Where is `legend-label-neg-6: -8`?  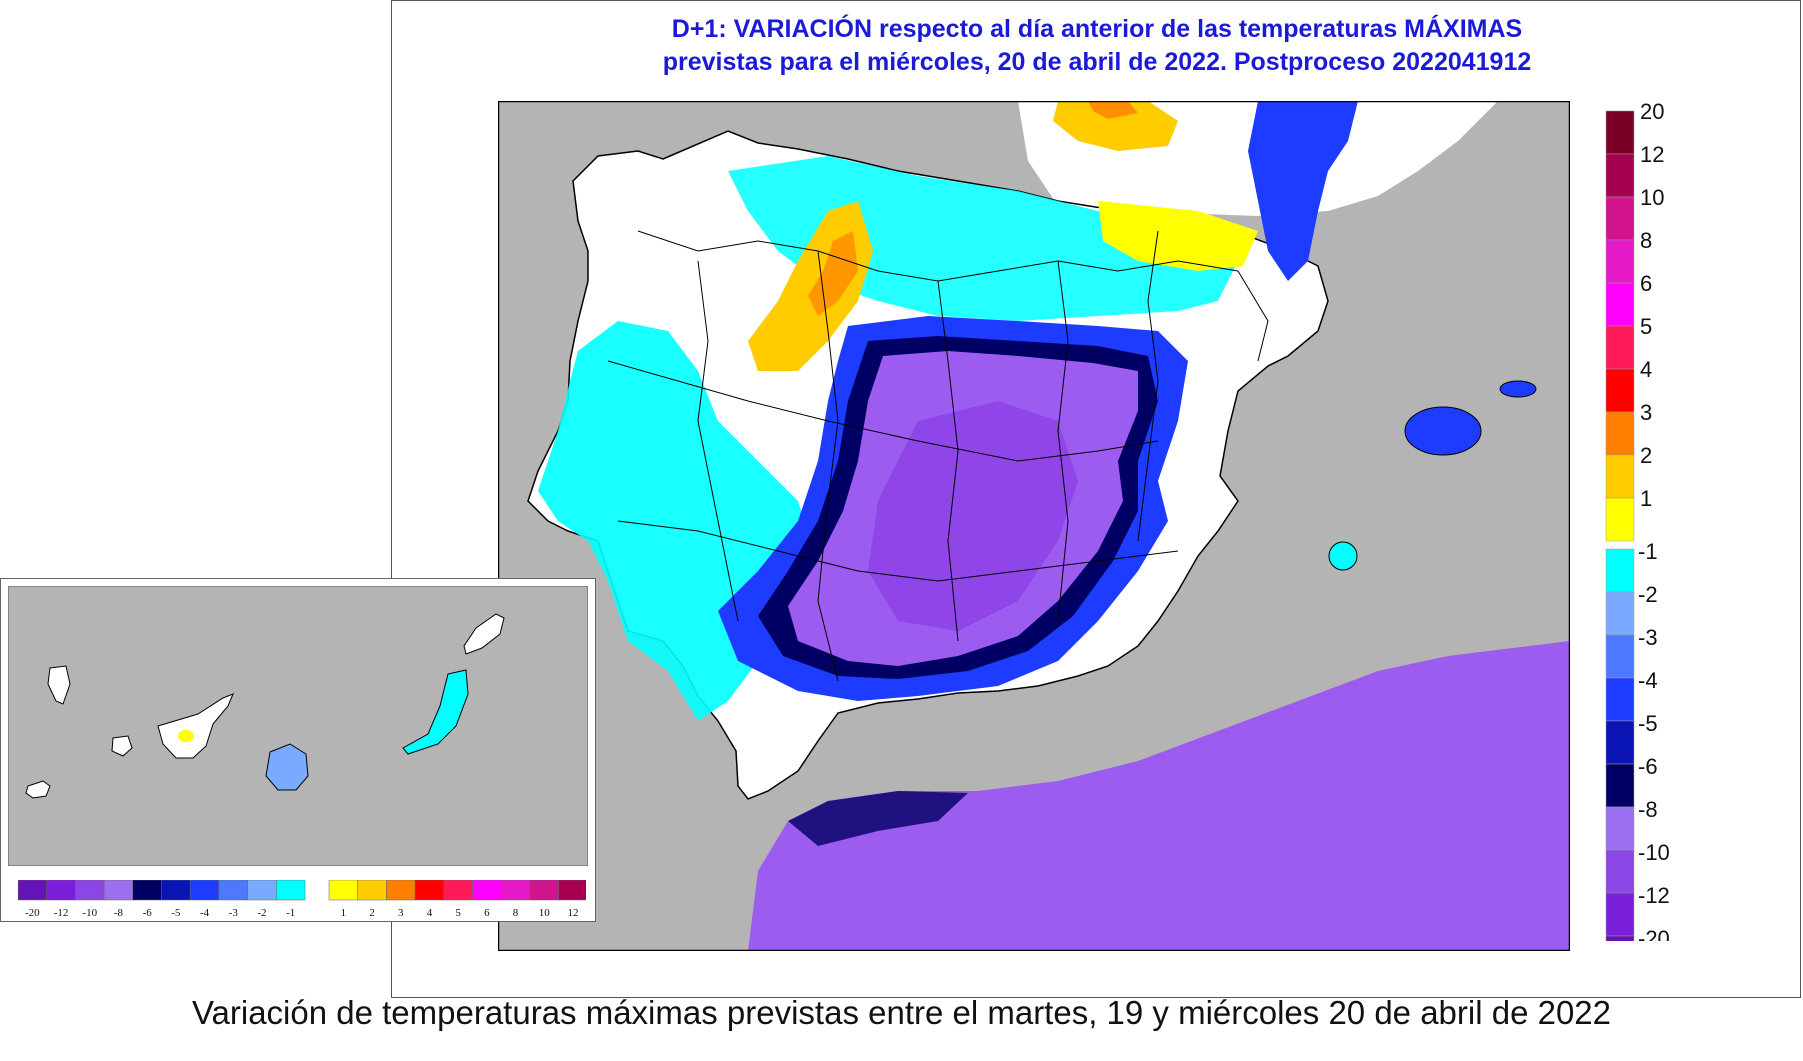
legend-label-neg-6: -8 is located at coordinates (1648, 809).